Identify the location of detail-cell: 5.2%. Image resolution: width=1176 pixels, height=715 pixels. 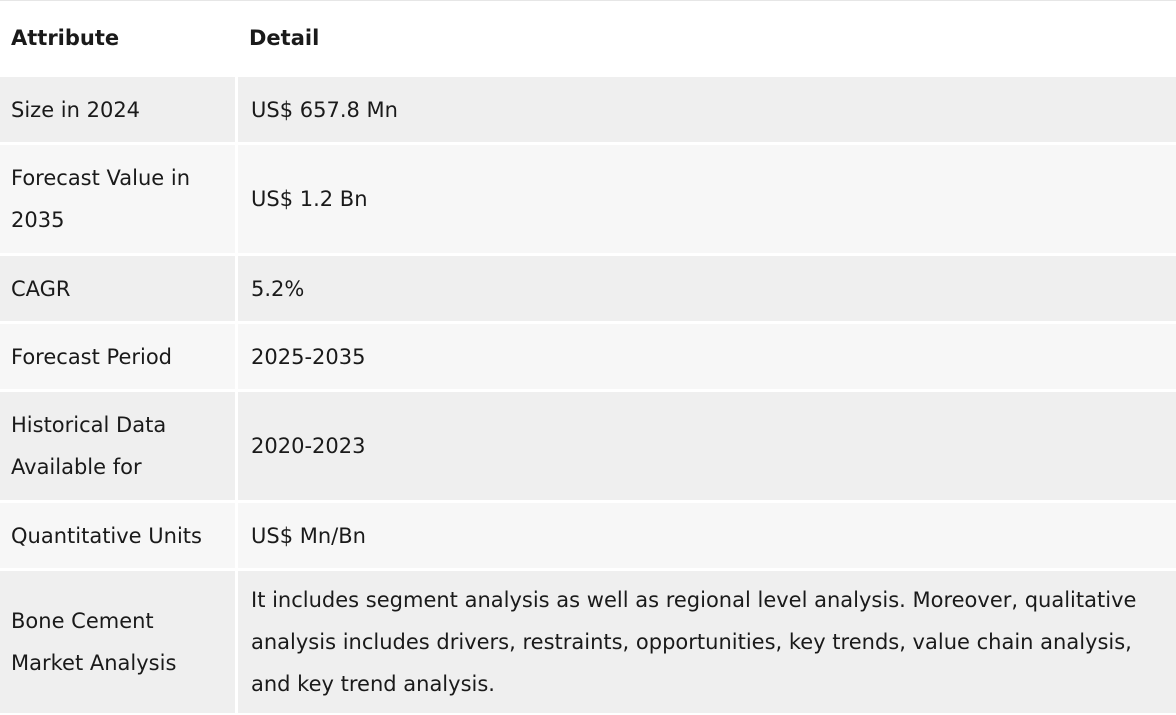
(707, 287).